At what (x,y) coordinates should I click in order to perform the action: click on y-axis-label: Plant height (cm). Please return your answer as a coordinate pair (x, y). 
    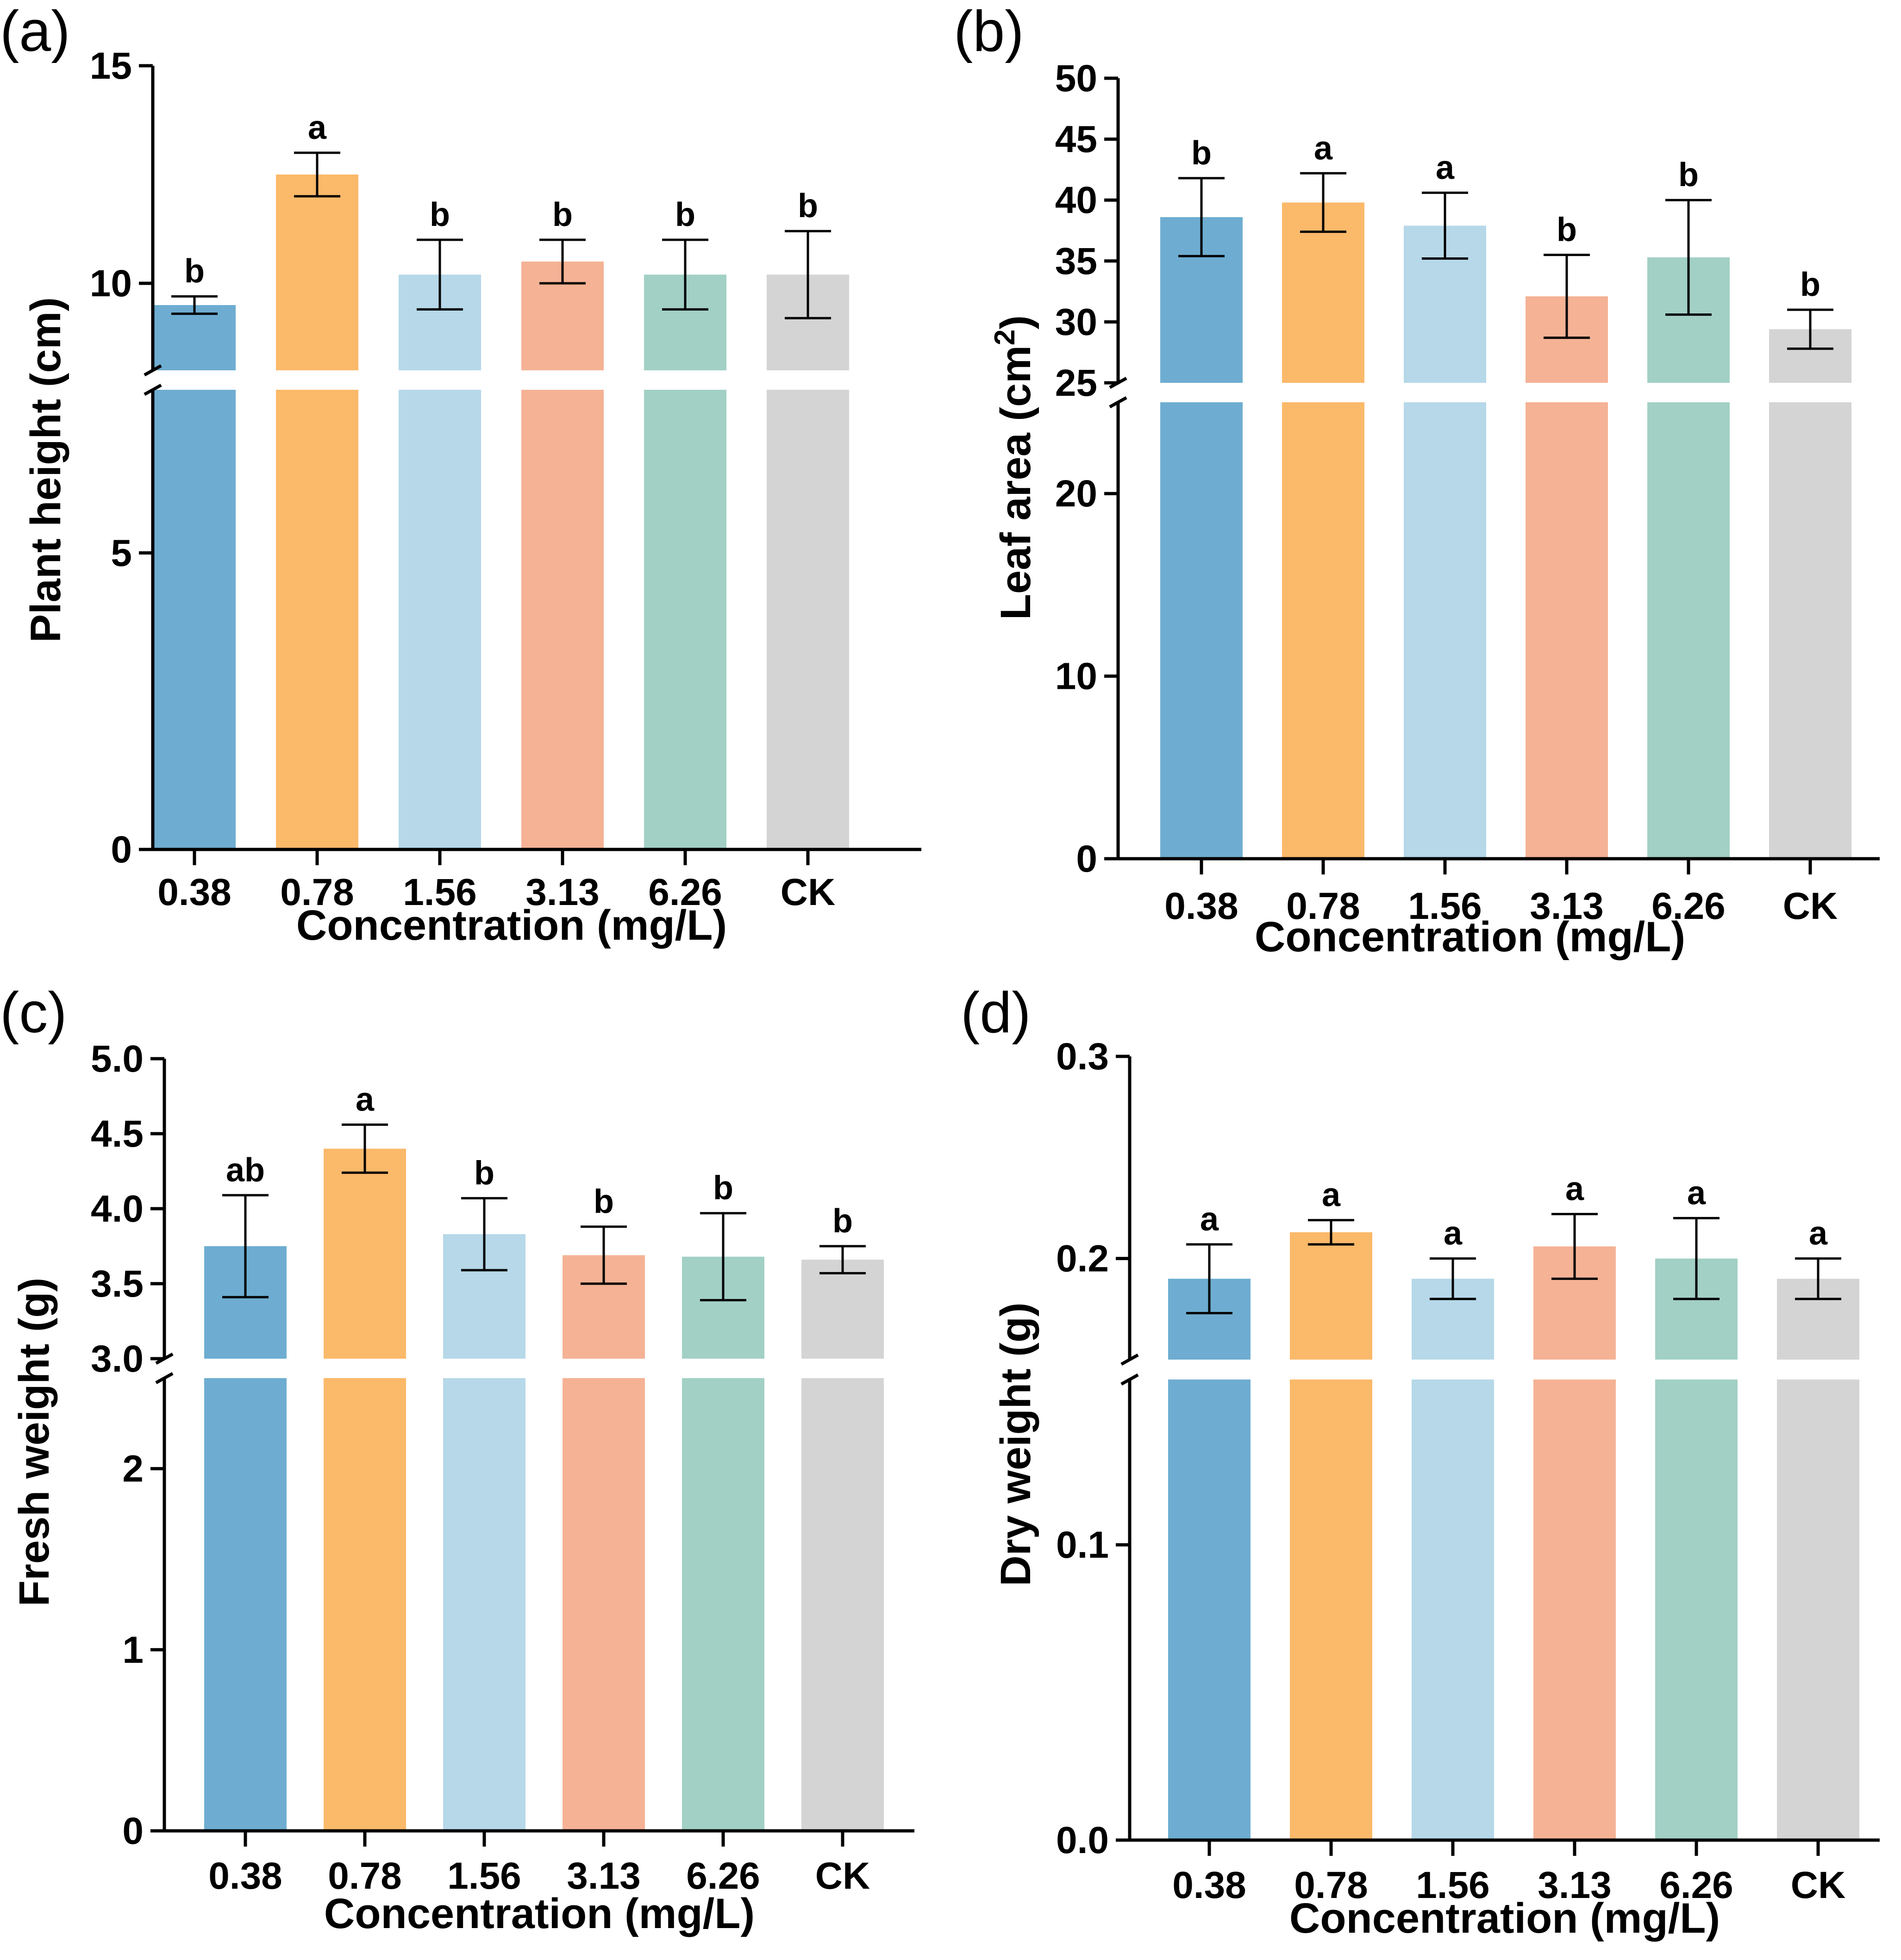
    Looking at the image, I should click on (45, 470).